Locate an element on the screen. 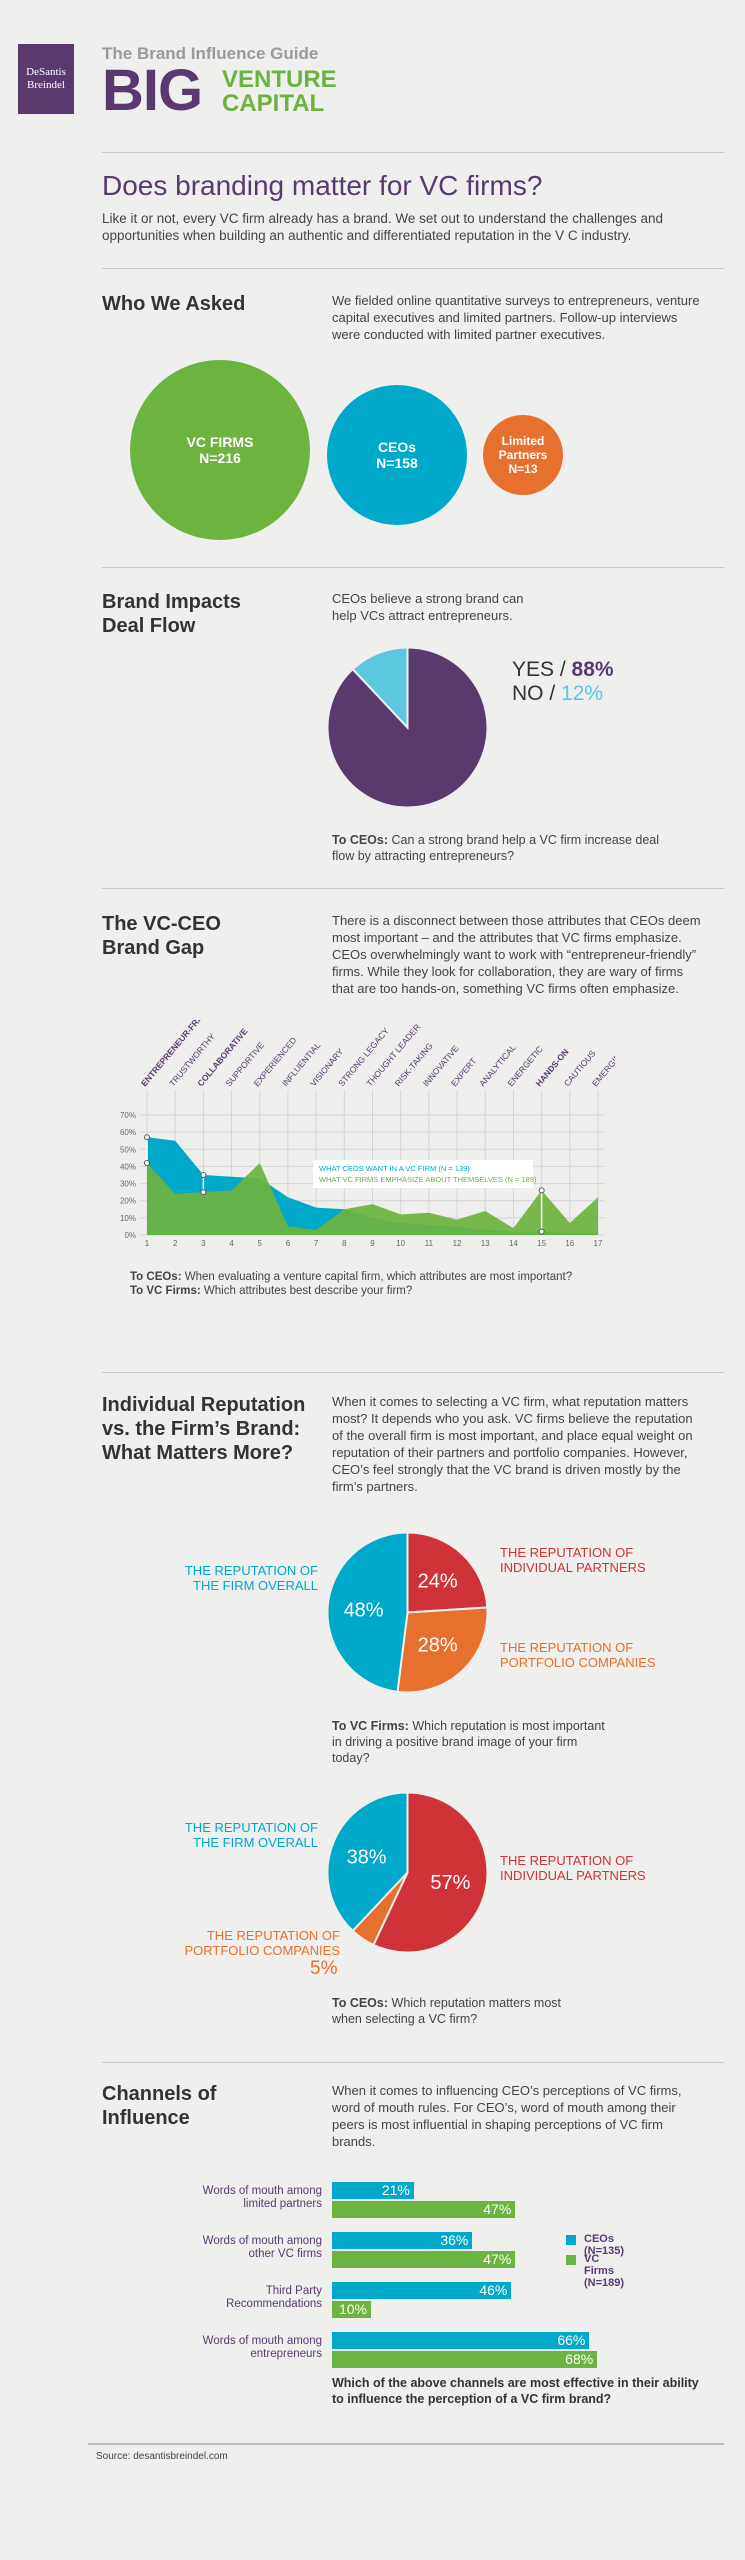 This screenshot has width=745, height=2560. deal-title-line: Deal Flow is located at coordinates (149, 626).